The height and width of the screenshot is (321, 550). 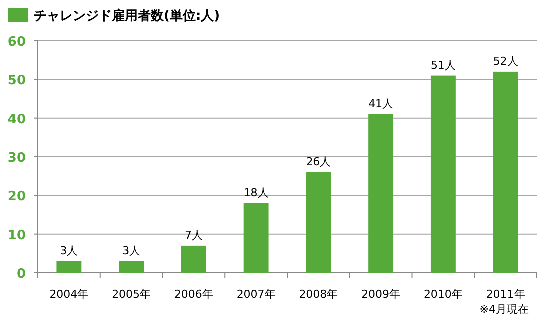 I want to click on x-tick-label: 2008年, so click(x=318, y=294).